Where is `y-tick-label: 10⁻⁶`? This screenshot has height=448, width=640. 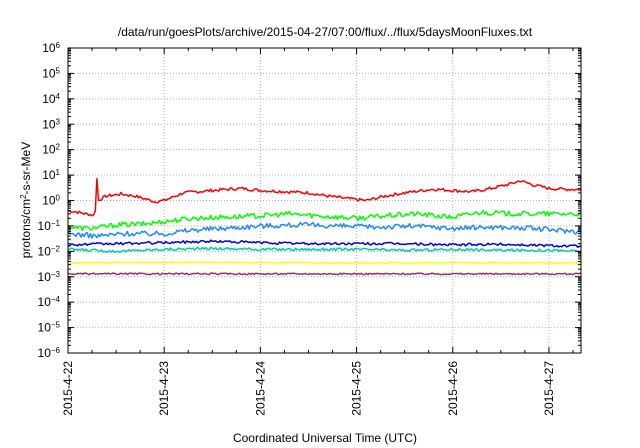 y-tick-label: 10⁻⁶ is located at coordinates (49, 353).